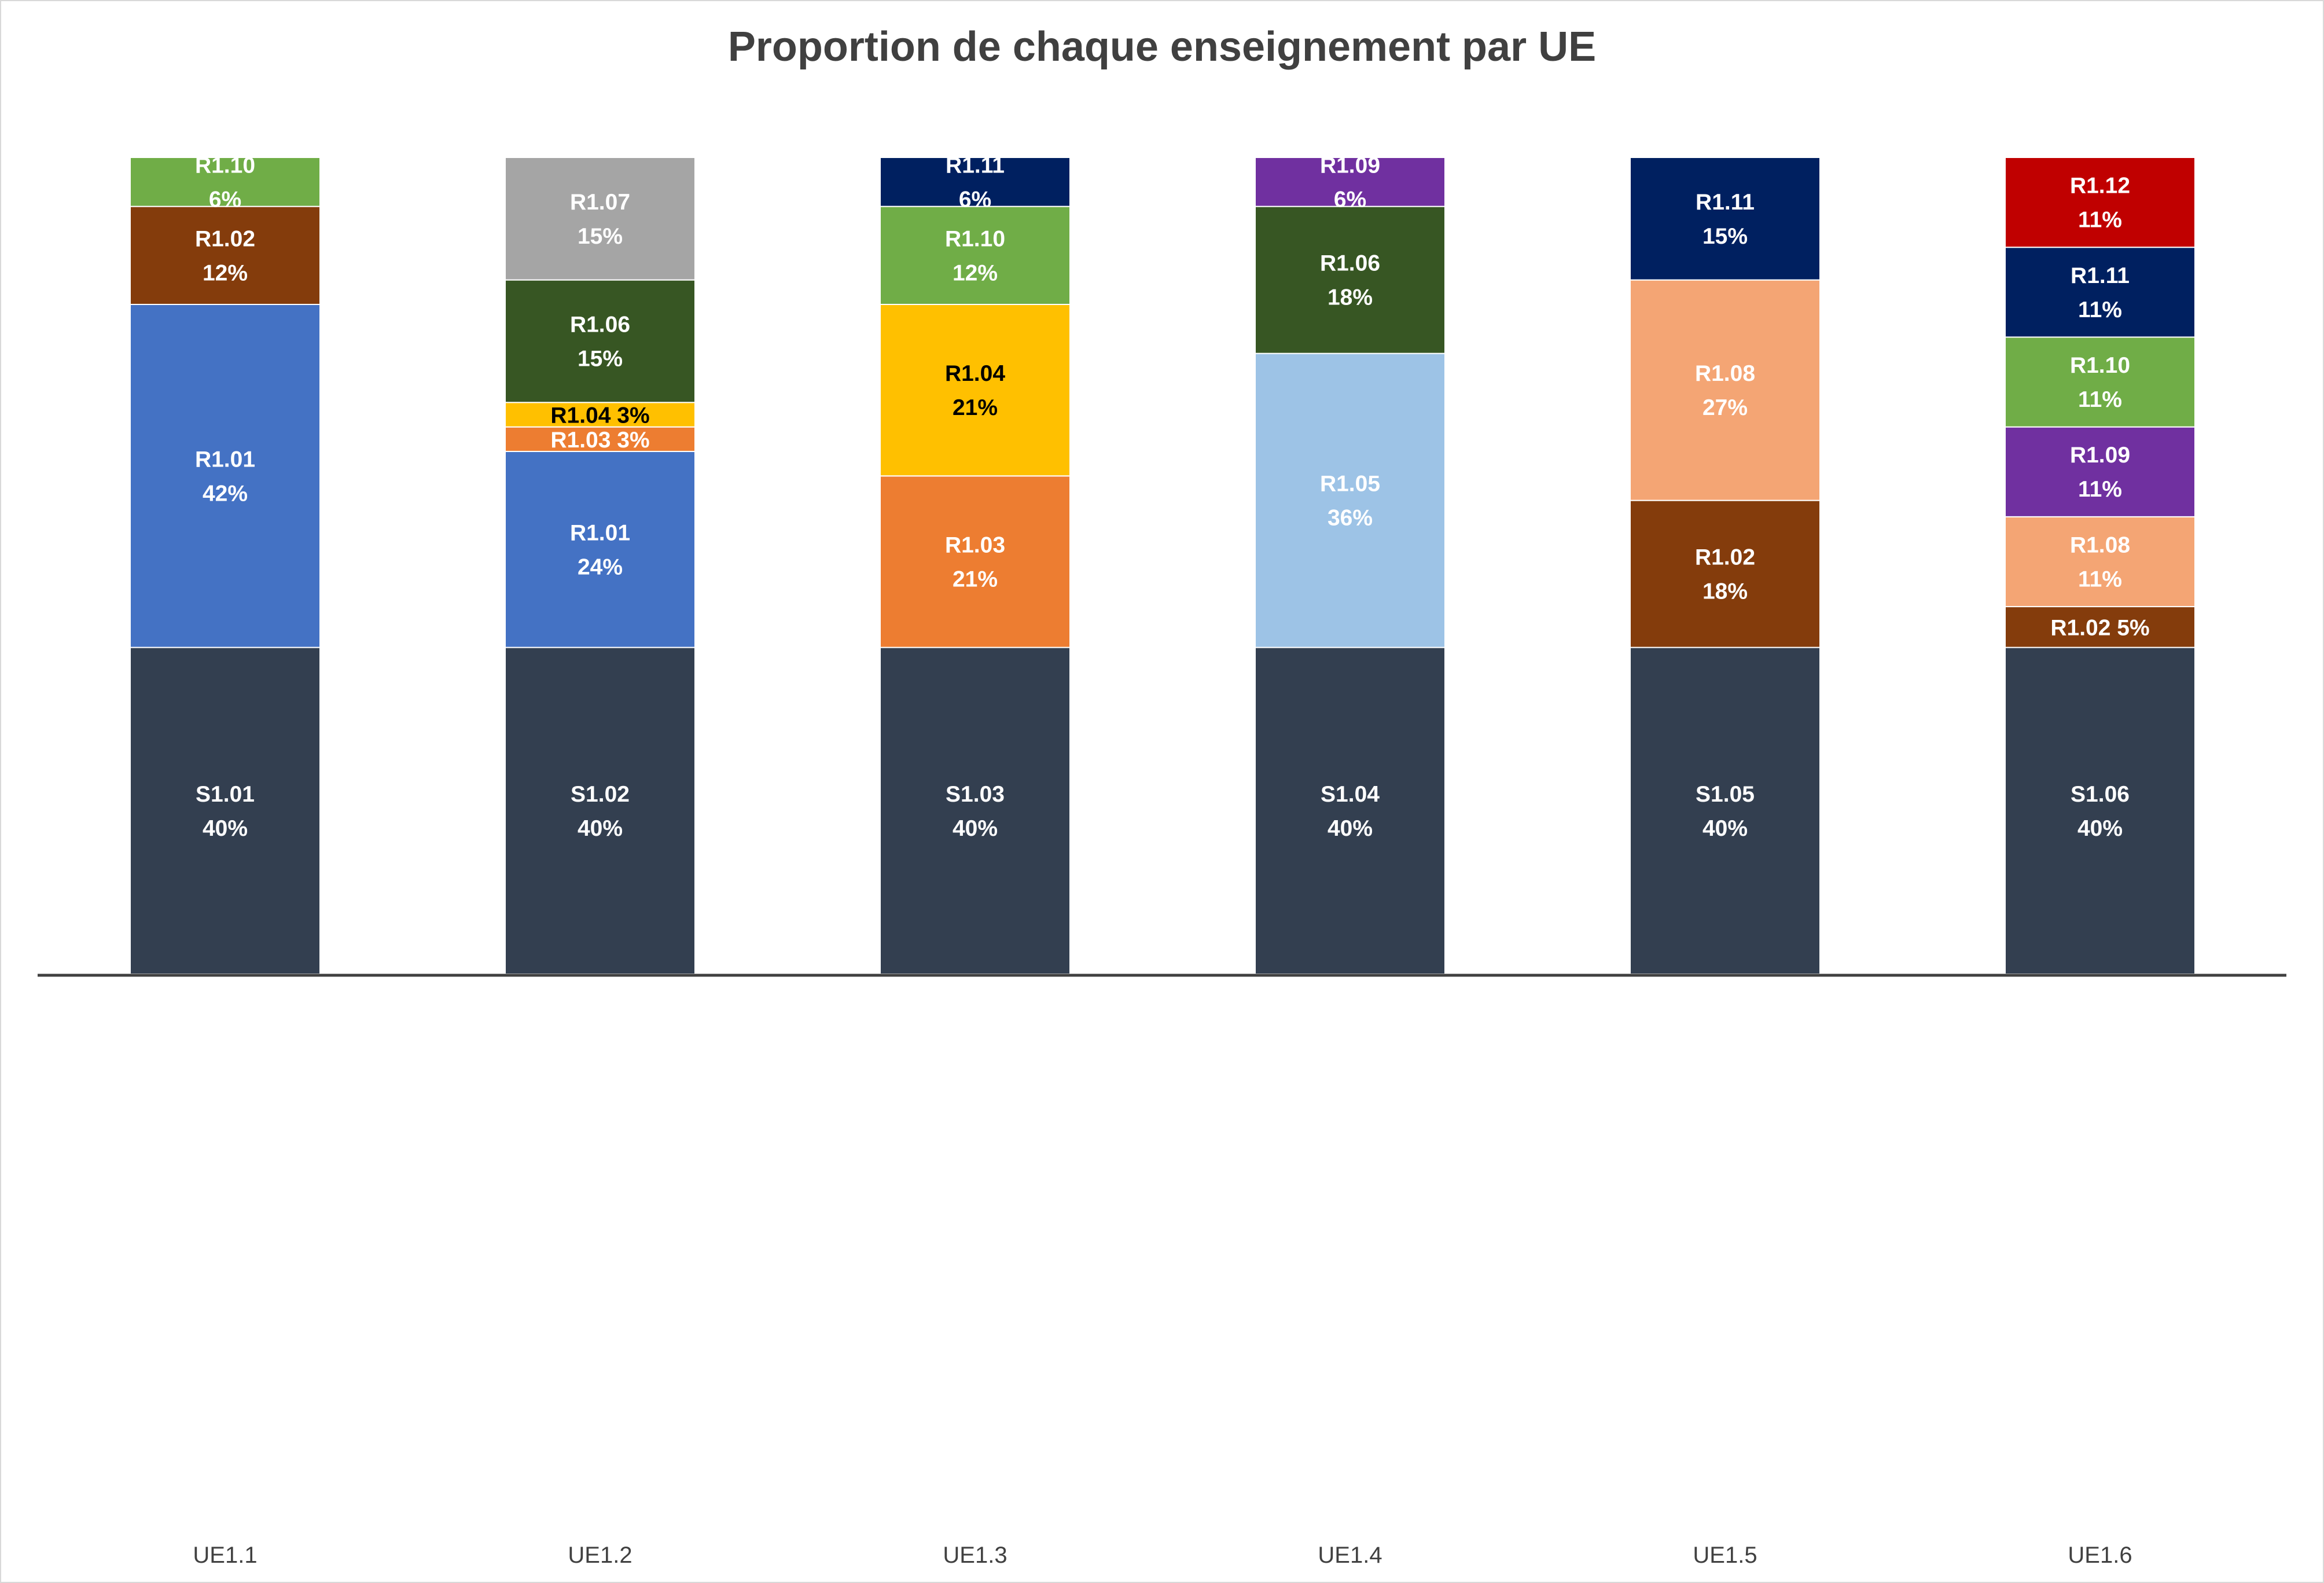 The image size is (2324, 1583). What do you see at coordinates (1351, 828) in the screenshot?
I see `data-label-value-UE1.4-S1.04: 40%` at bounding box center [1351, 828].